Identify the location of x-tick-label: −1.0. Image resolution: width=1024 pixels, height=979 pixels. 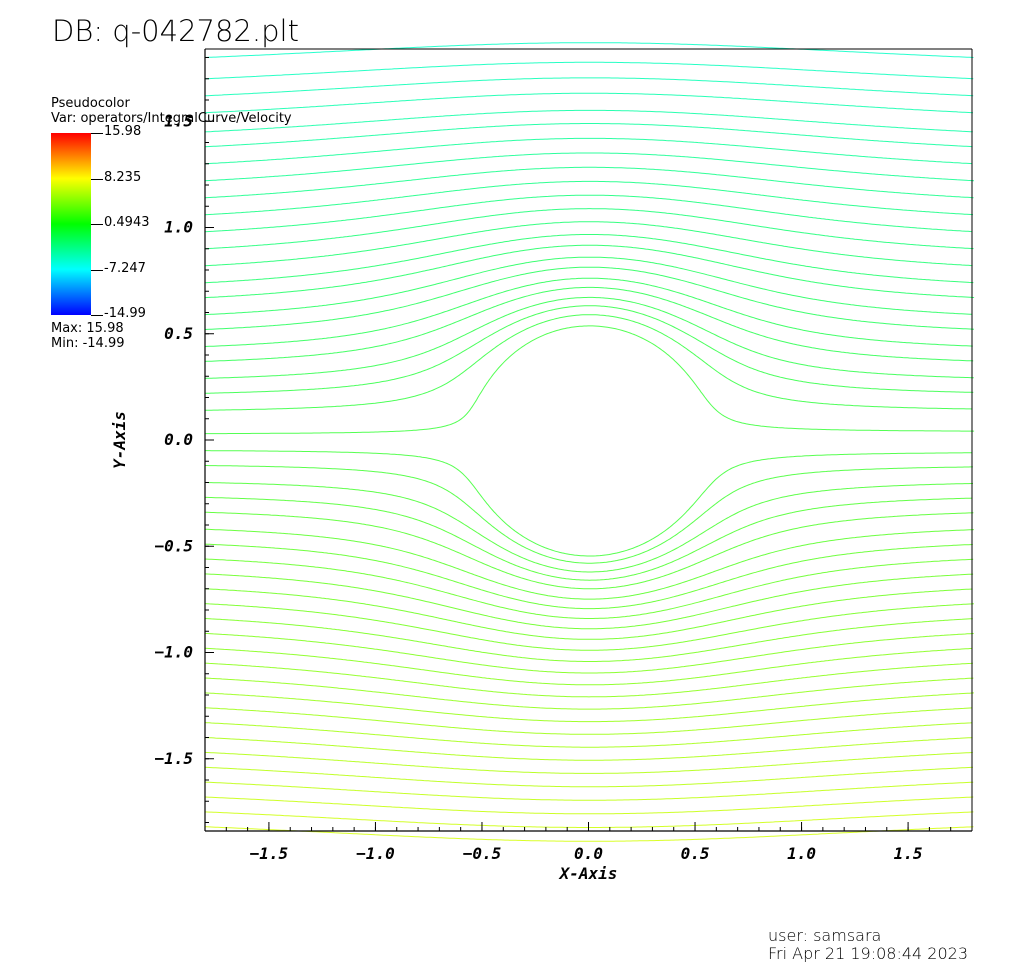
(375, 853).